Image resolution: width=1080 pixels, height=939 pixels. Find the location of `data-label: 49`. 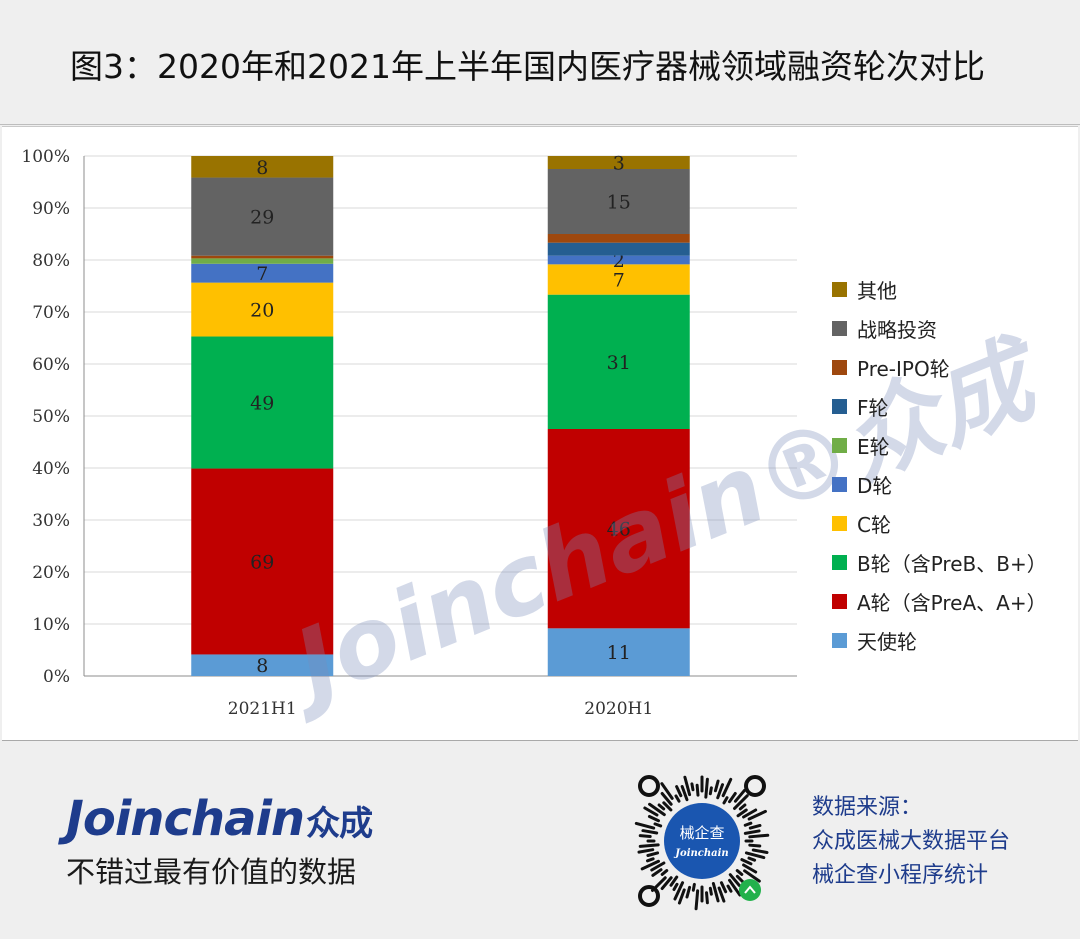

data-label: 49 is located at coordinates (262, 404).